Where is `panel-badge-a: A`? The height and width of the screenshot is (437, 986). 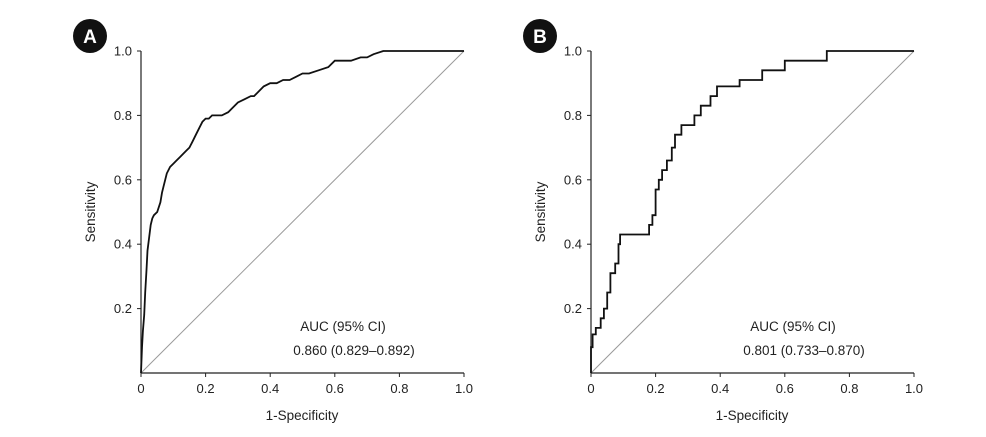 panel-badge-a: A is located at coordinates (90, 36).